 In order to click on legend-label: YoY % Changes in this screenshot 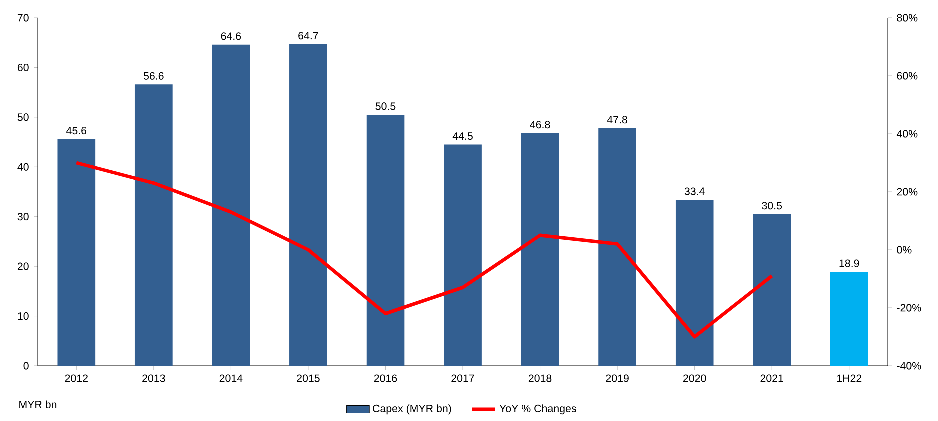, I will do `click(538, 409)`.